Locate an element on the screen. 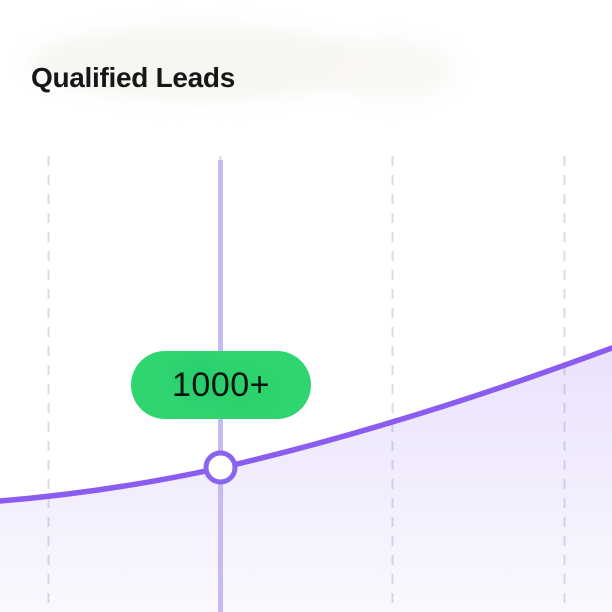 This screenshot has height=612, width=612. data-point-marker is located at coordinates (220, 467).